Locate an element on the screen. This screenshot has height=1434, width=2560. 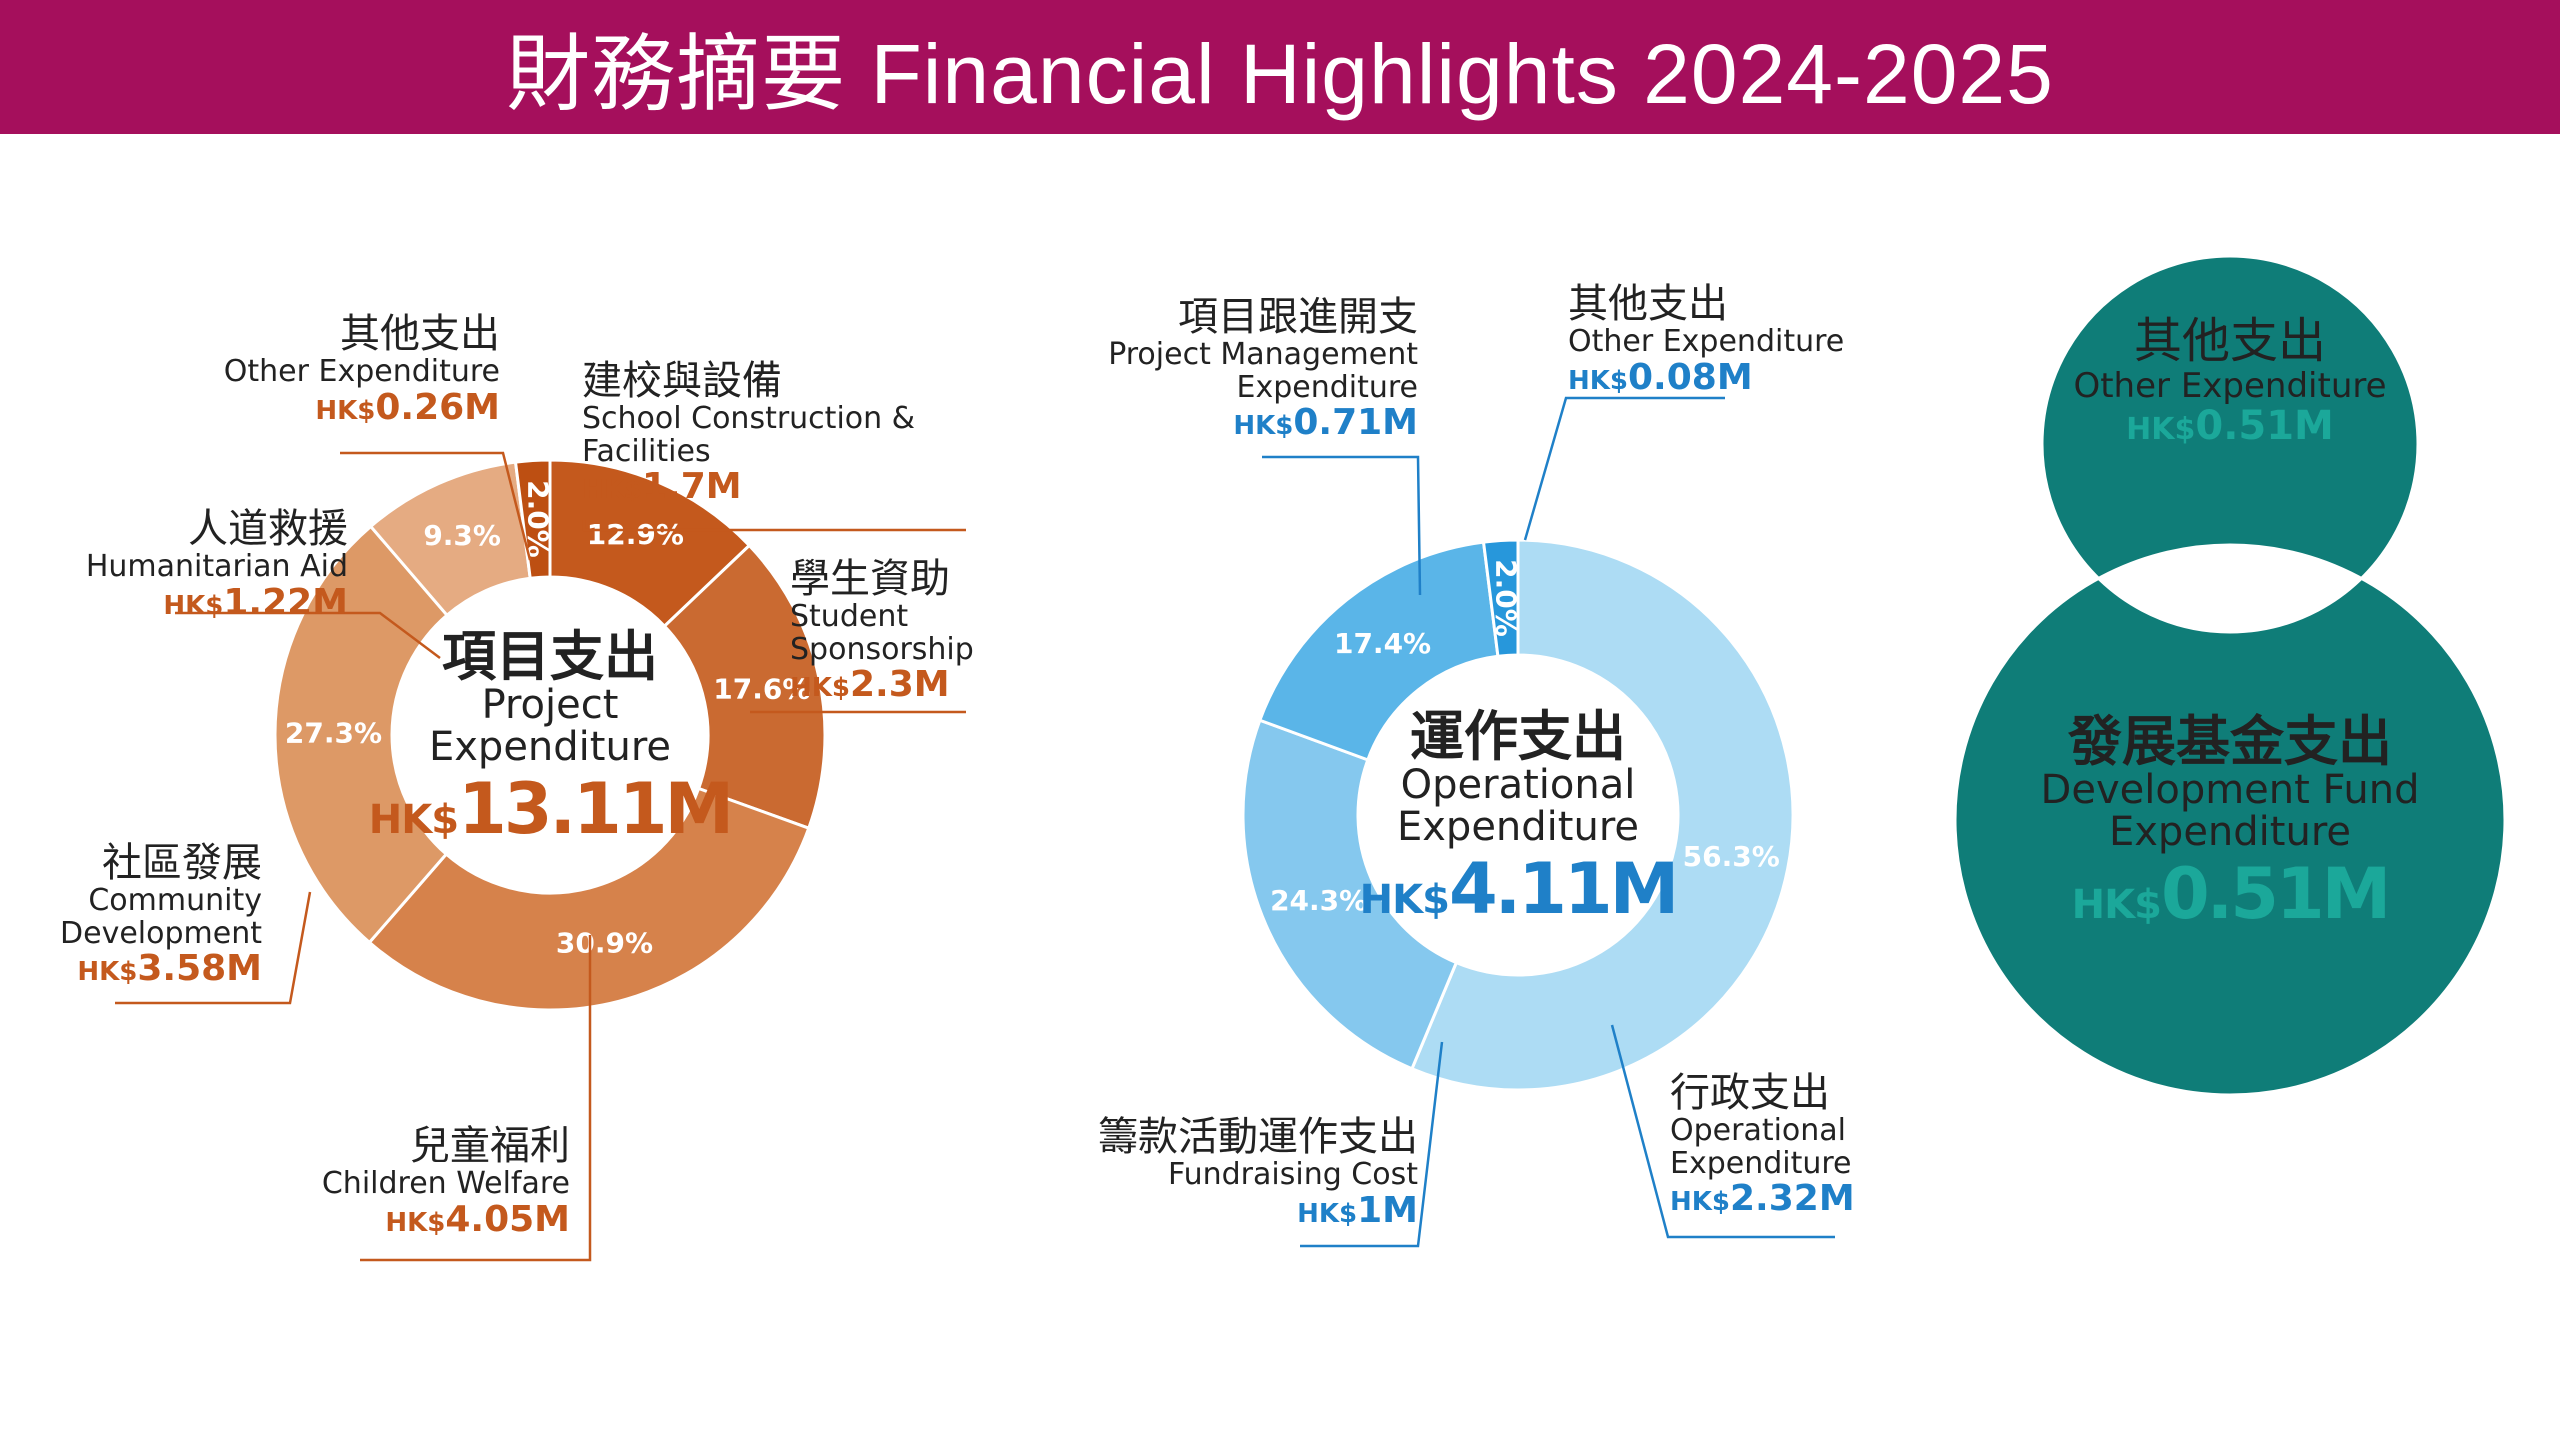
slice-label-zh: 社區發展 is located at coordinates (182, 863).